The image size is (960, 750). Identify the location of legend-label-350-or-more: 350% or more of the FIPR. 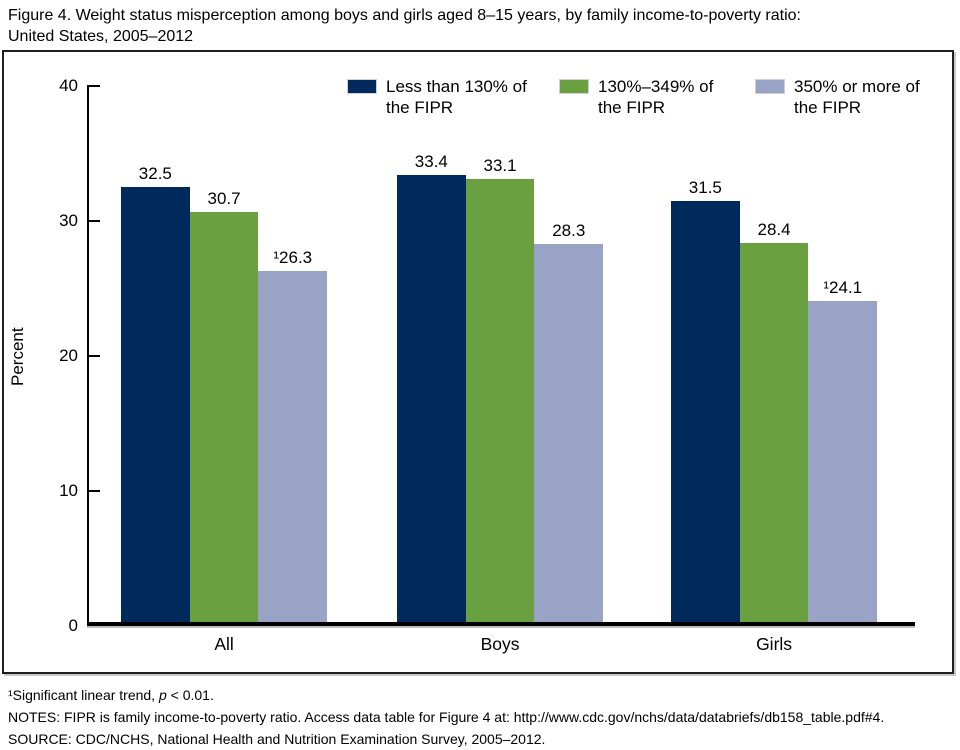
(857, 97).